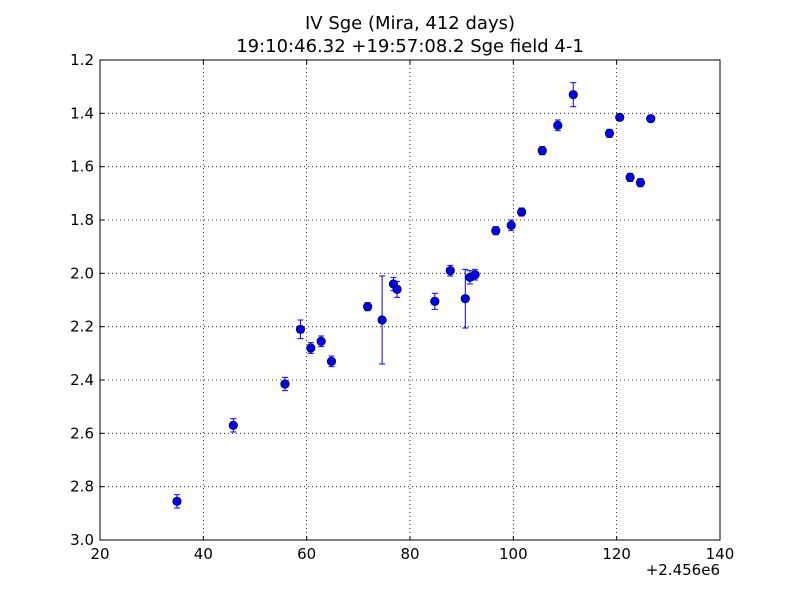 The image size is (800, 600). Describe the element at coordinates (410, 46) in the screenshot. I see `chart-subtitle: 19:10:46.32 +19:57:08.2 Sge field 4-1` at that location.